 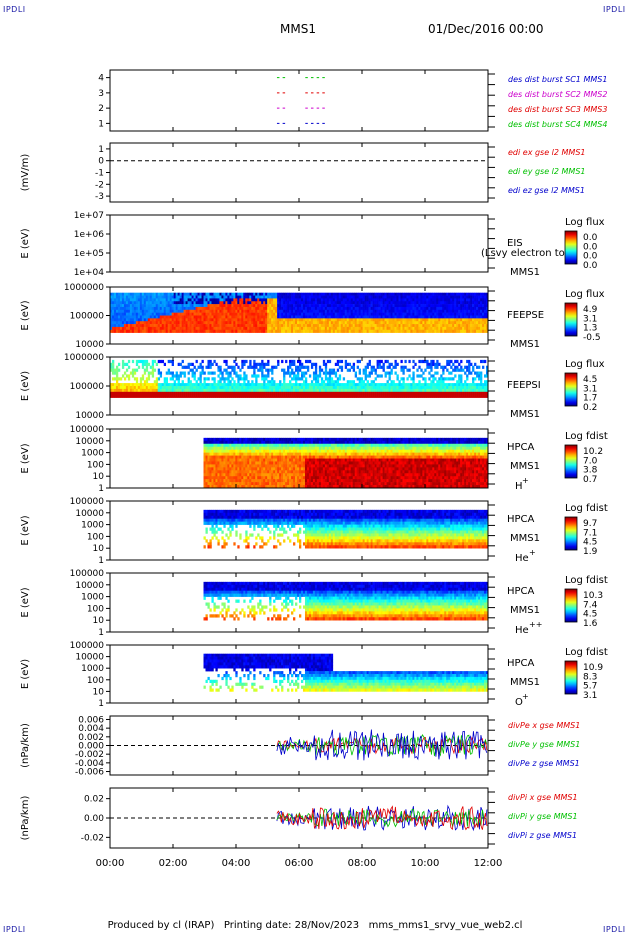 I want to click on y-axis-label: E (eV), so click(x=25, y=315).